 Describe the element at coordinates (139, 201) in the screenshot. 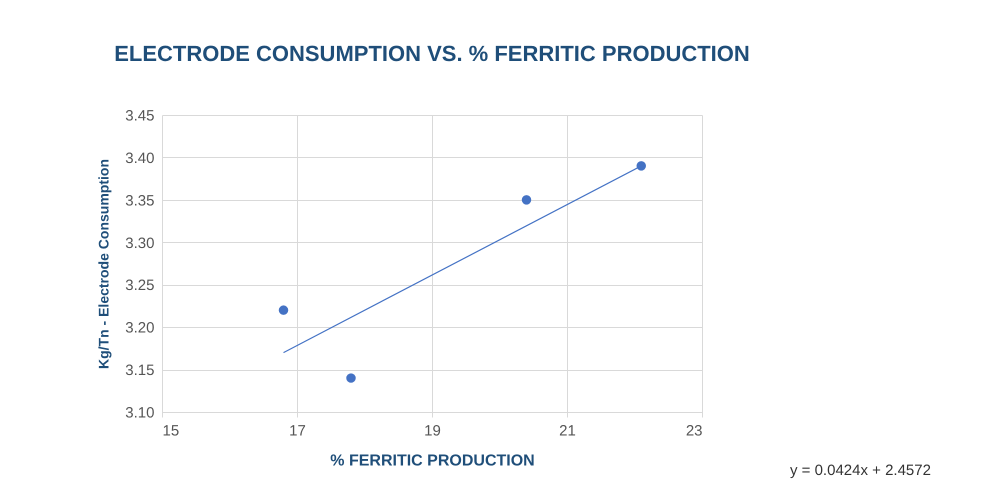

I see `y-tick-label: 3.35` at that location.